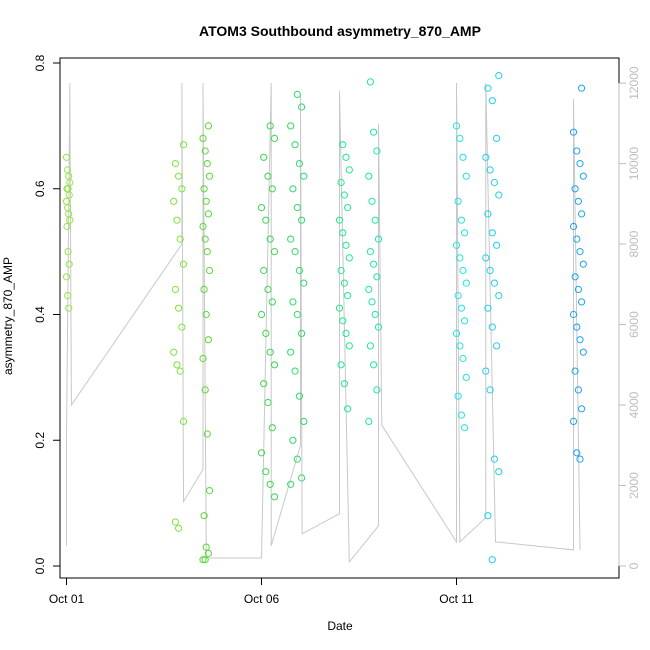 The width and height of the screenshot is (650, 650). What do you see at coordinates (634, 565) in the screenshot?
I see `y2-tick-label: 0` at bounding box center [634, 565].